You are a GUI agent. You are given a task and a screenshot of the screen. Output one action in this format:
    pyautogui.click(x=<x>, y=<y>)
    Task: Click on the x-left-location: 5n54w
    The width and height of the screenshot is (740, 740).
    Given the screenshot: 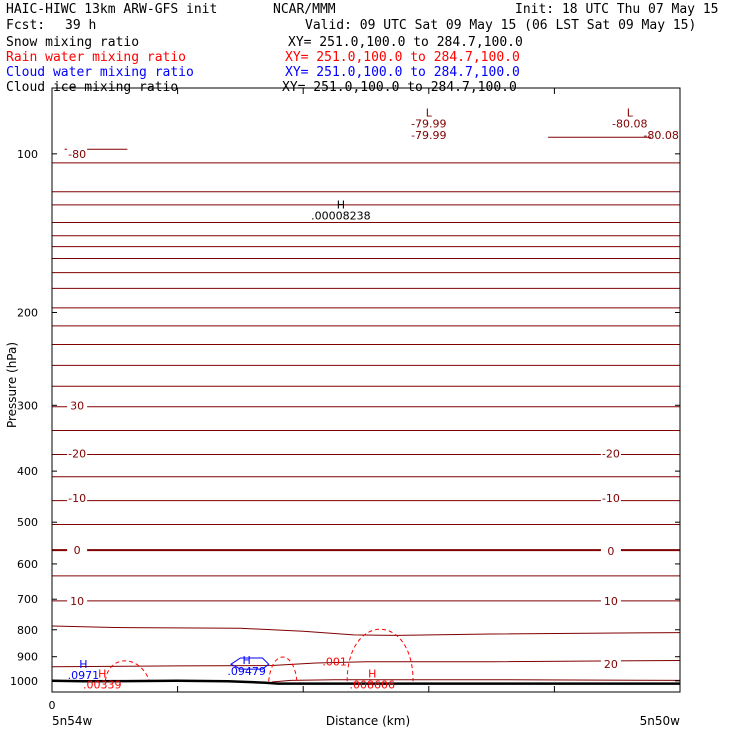 What is the action you would take?
    pyautogui.click(x=72, y=721)
    